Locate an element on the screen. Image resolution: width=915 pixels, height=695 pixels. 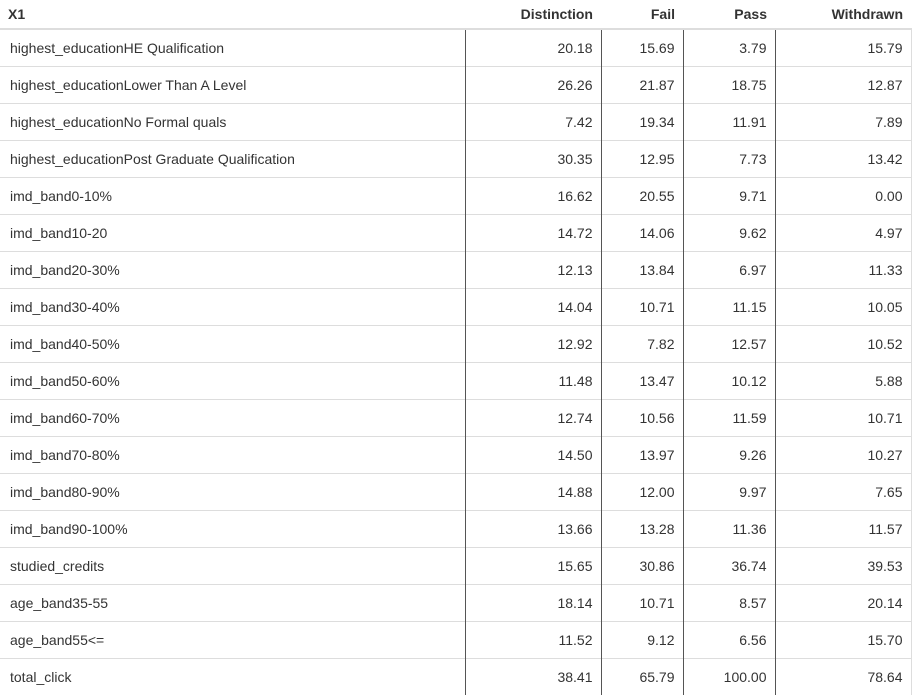
column-header-withdrawn: Withdrawn is located at coordinates (843, 15).